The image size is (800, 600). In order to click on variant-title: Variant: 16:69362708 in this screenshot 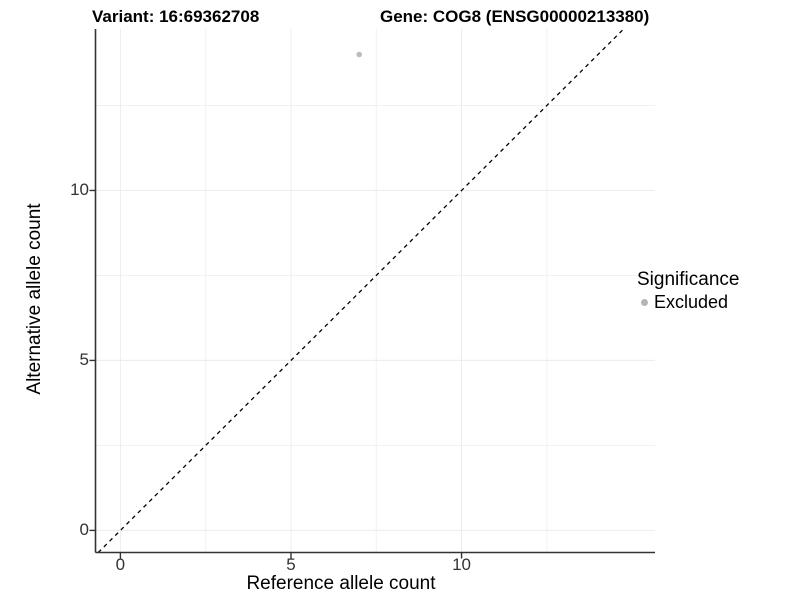, I will do `click(176, 16)`.